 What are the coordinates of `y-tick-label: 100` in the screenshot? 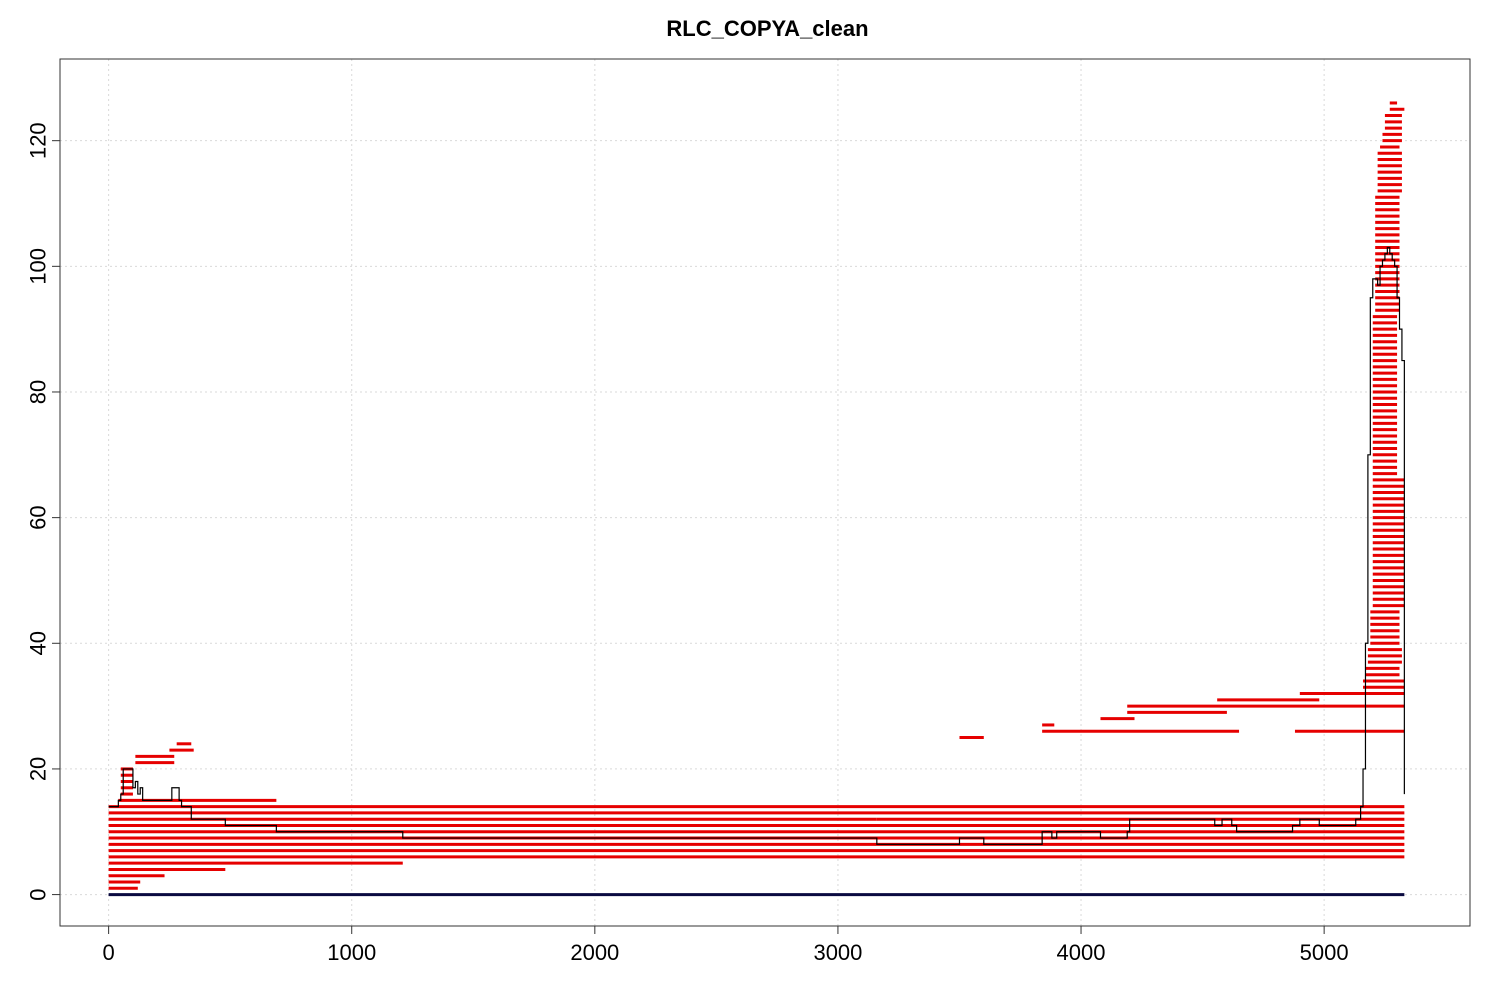 It's located at (38, 266).